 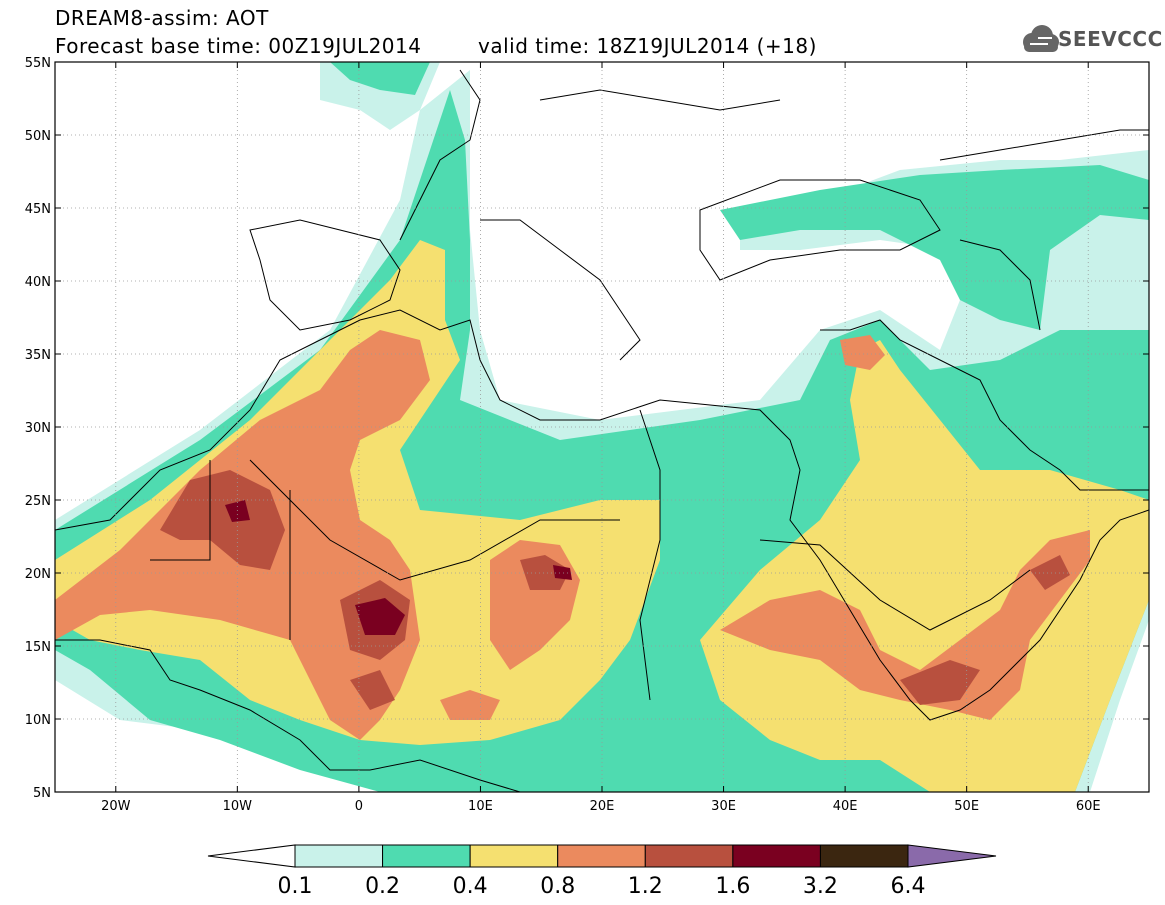 I want to click on colorbar-high-arrow, so click(x=952, y=856).